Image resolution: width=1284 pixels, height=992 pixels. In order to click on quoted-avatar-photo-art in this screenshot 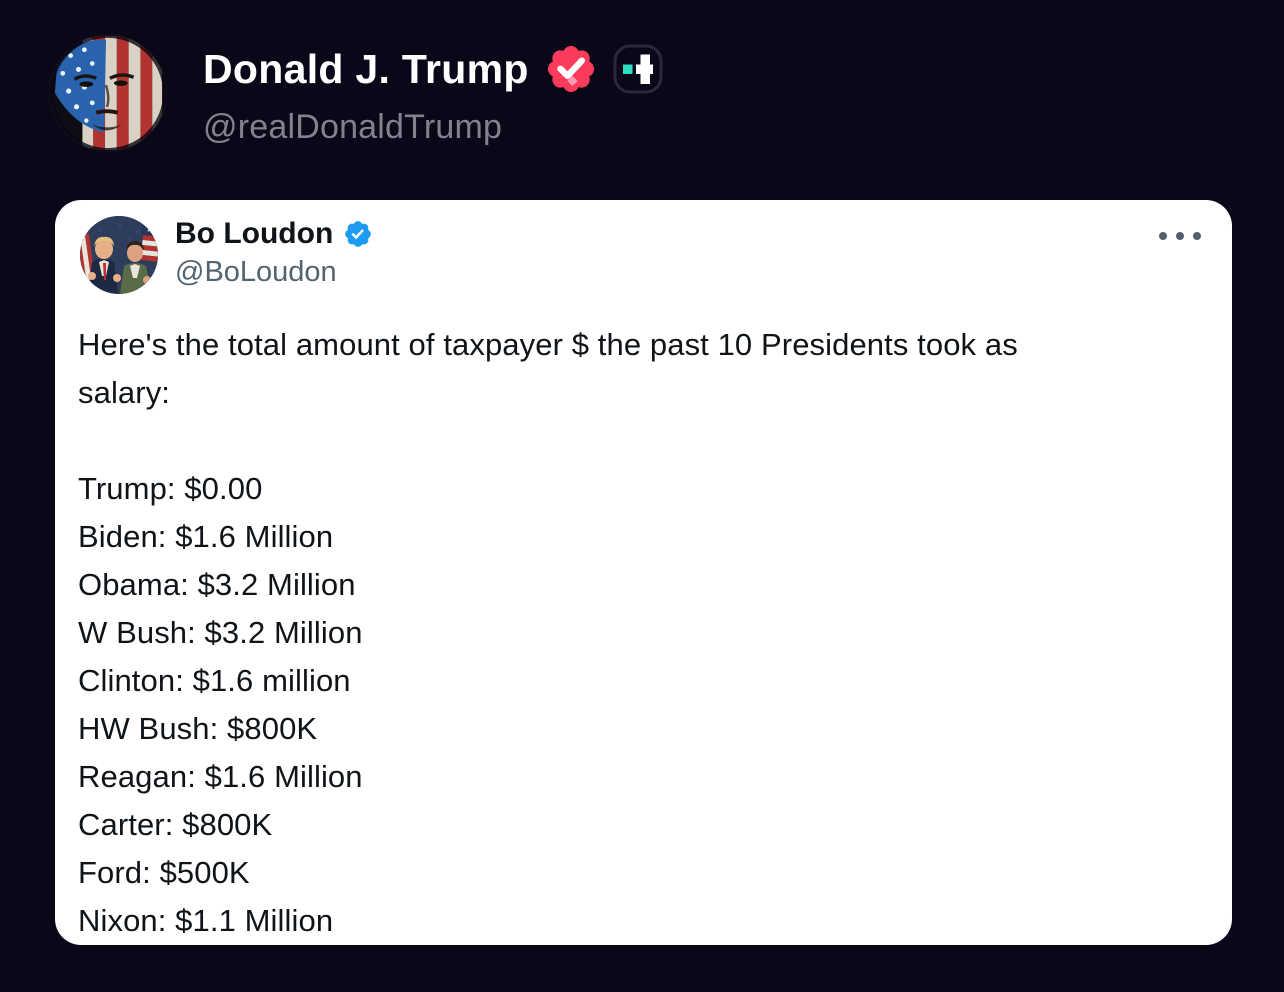, I will do `click(119, 255)`.